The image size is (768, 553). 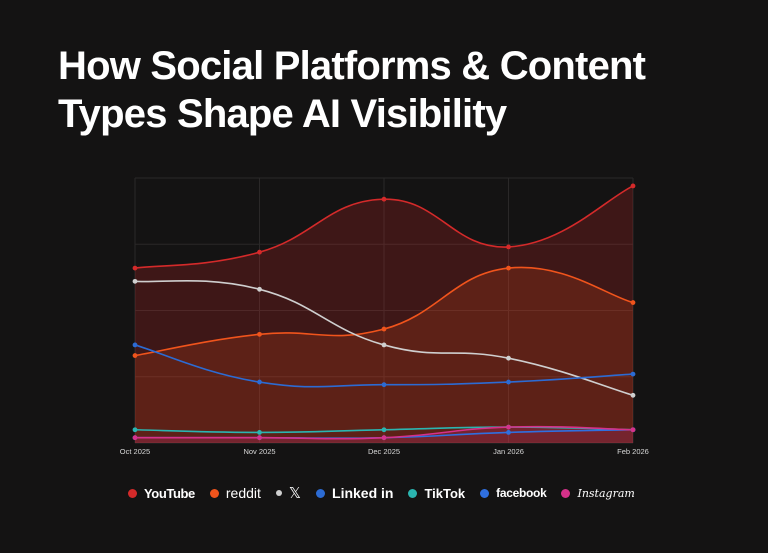 What do you see at coordinates (606, 493) in the screenshot?
I see `legend-label-instagram: Instagram` at bounding box center [606, 493].